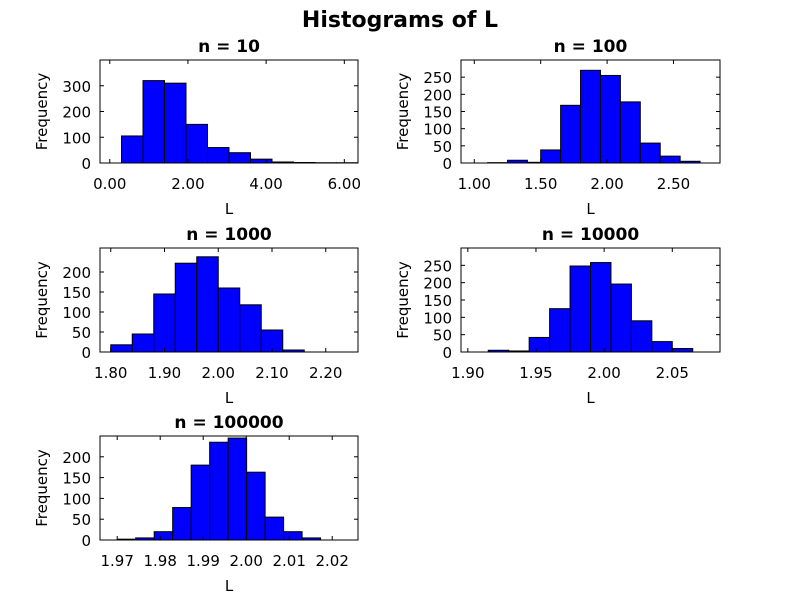  What do you see at coordinates (344, 184) in the screenshot?
I see `x-tick-label: 6.00` at bounding box center [344, 184].